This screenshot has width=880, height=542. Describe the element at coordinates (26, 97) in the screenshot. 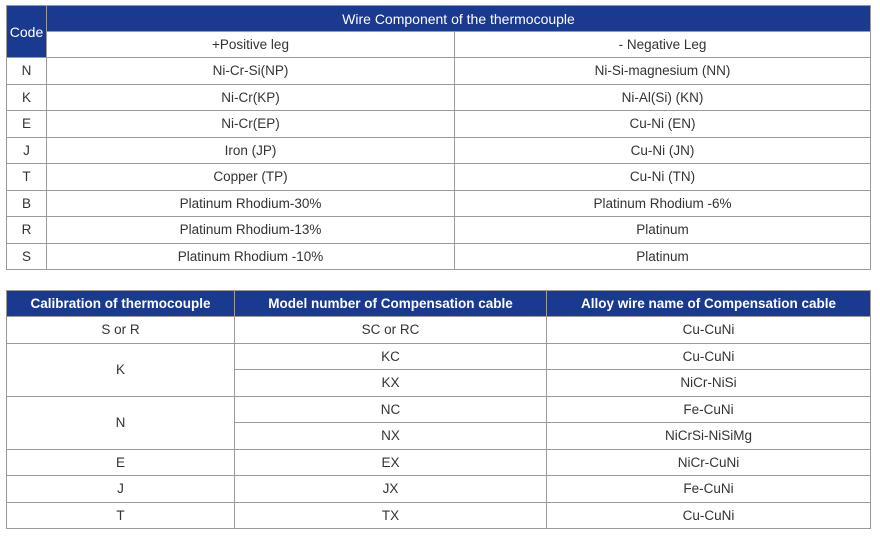

I see `code-cell: K` at that location.